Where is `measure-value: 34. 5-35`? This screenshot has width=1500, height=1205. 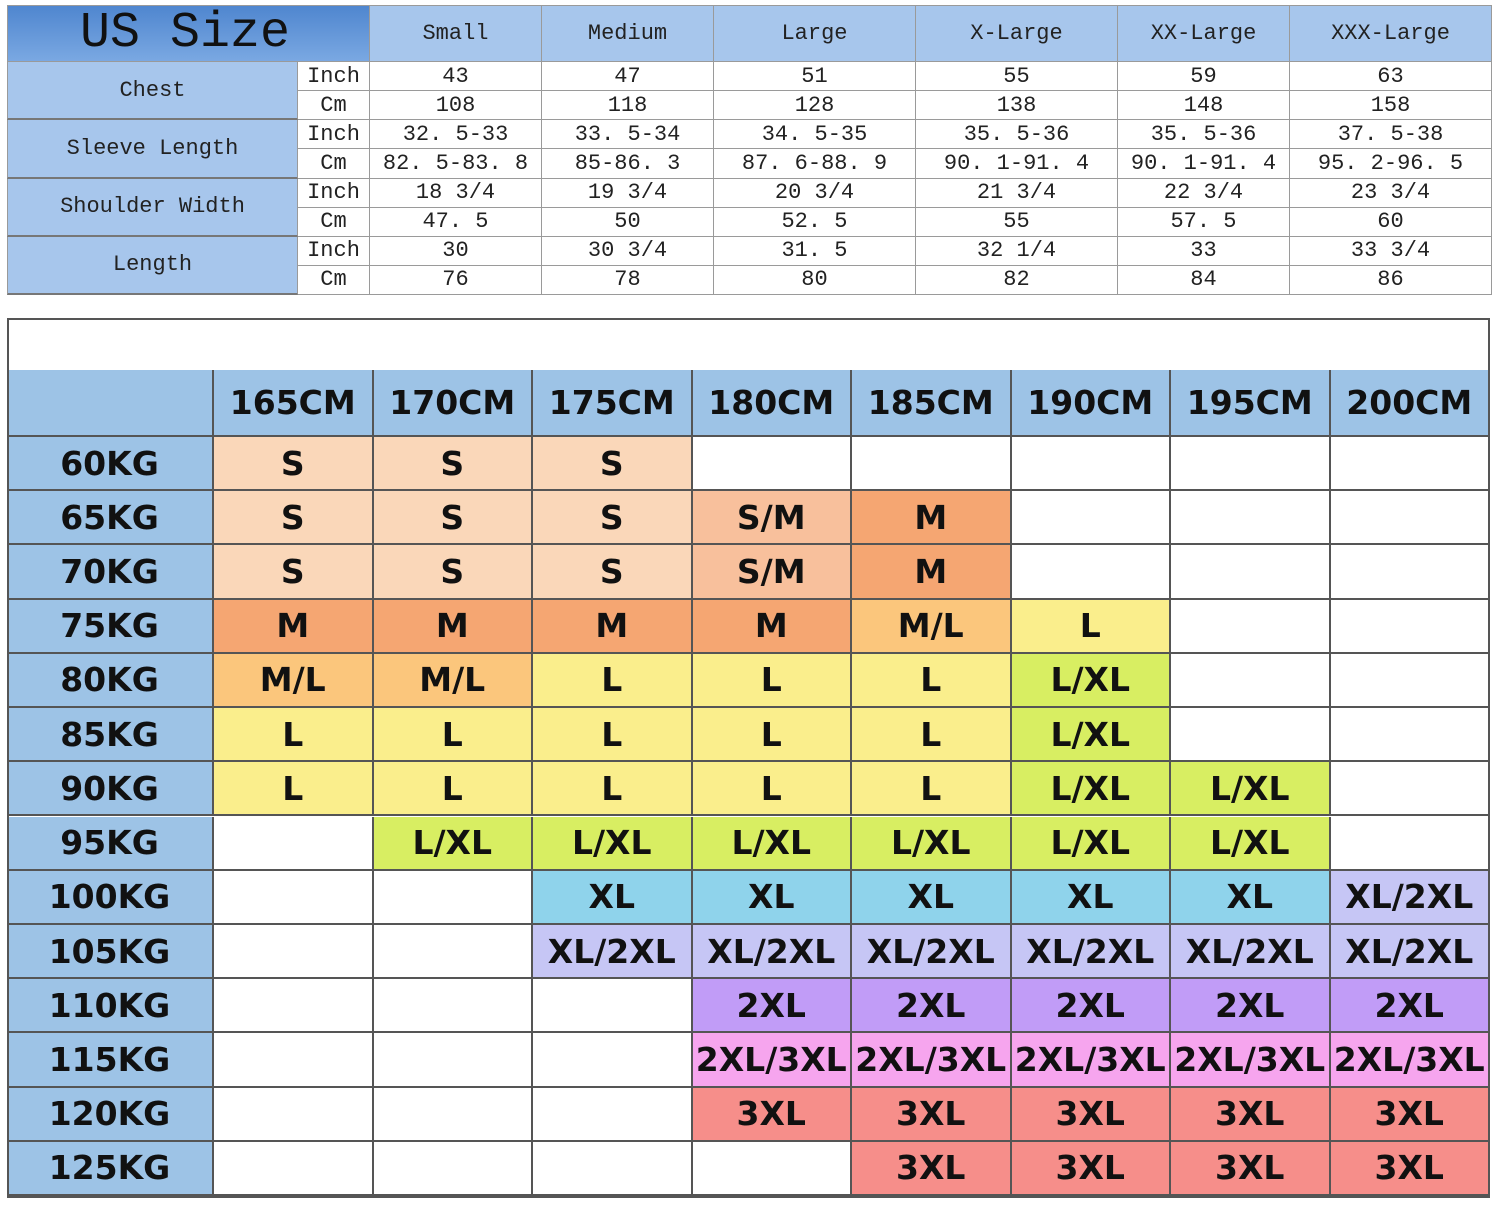
measure-value: 34. 5-35 is located at coordinates (815, 135).